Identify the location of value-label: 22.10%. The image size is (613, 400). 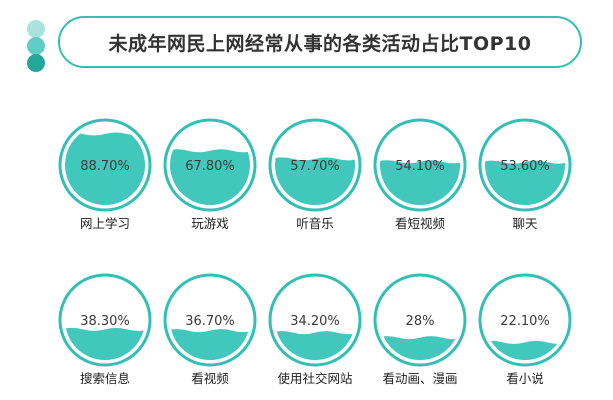
(525, 321).